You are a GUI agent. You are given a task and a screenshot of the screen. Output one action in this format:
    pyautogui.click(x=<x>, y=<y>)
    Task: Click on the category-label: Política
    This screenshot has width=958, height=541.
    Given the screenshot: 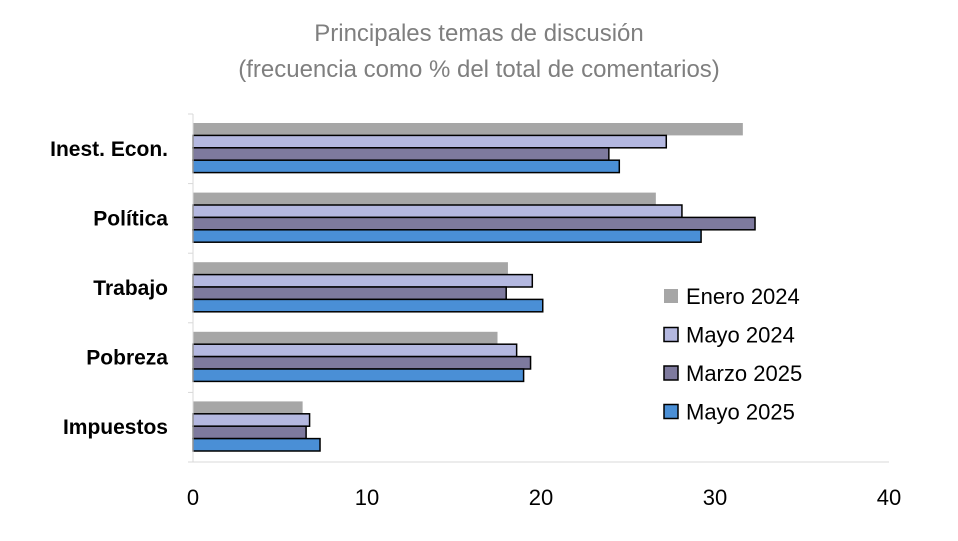 What is the action you would take?
    pyautogui.click(x=130, y=218)
    